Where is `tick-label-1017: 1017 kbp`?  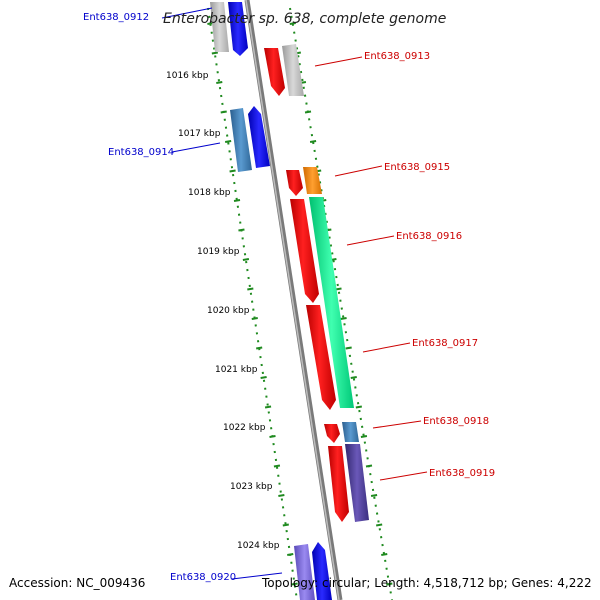
tick-label-1017: 1017 kbp is located at coordinates (199, 134).